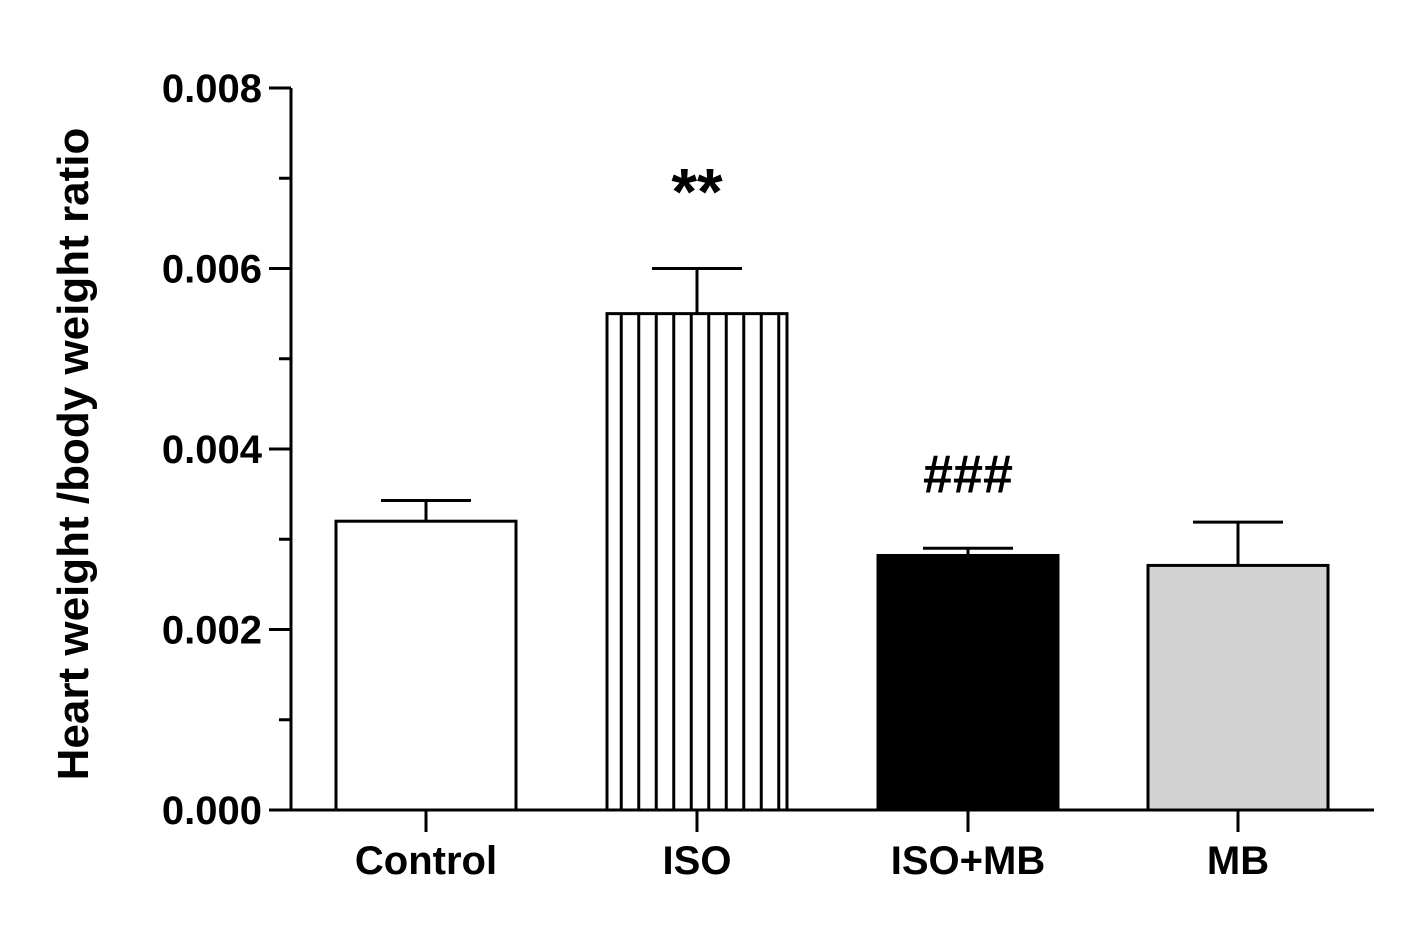 The width and height of the screenshot is (1407, 928). I want to click on y-ticks: 0.000 0.002 0.004 0.006 0.008, so click(226, 450).